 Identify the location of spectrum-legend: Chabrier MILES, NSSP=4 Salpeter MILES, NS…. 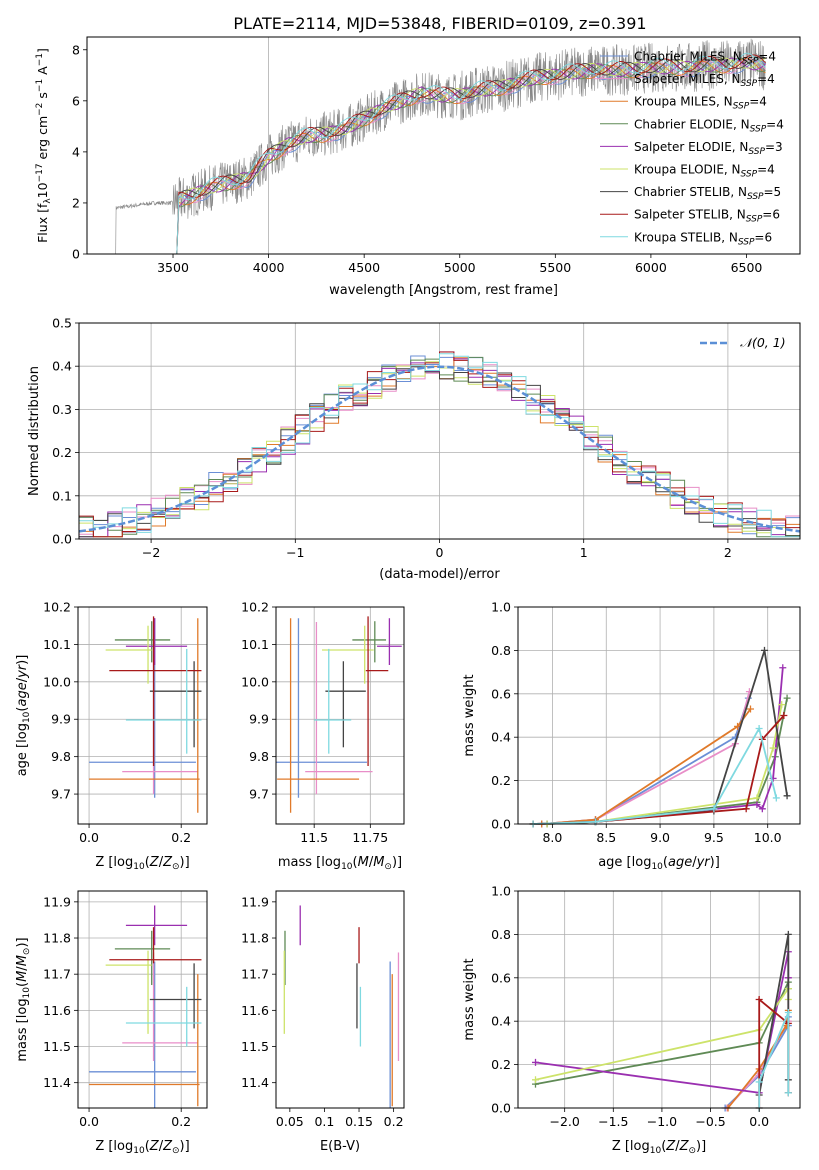
(692, 148).